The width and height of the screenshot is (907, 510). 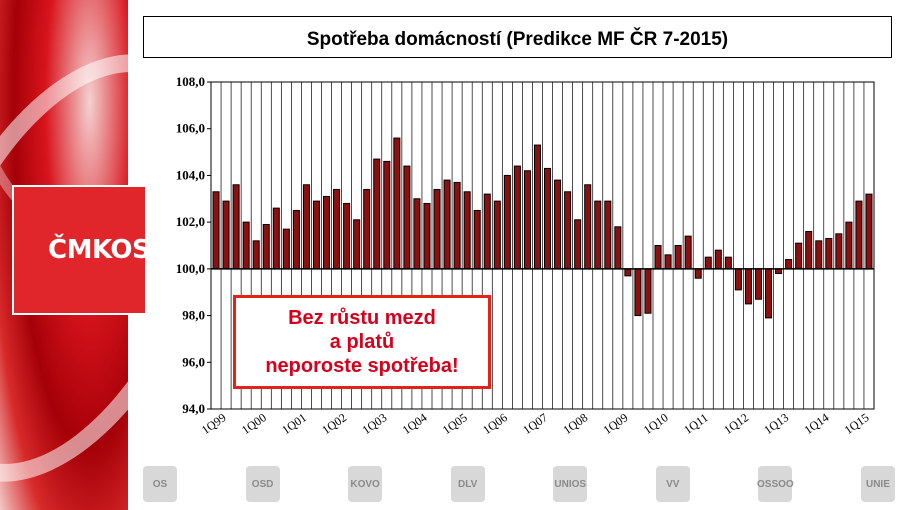 What do you see at coordinates (193, 408) in the screenshot?
I see `y-tick-label: 94,0` at bounding box center [193, 408].